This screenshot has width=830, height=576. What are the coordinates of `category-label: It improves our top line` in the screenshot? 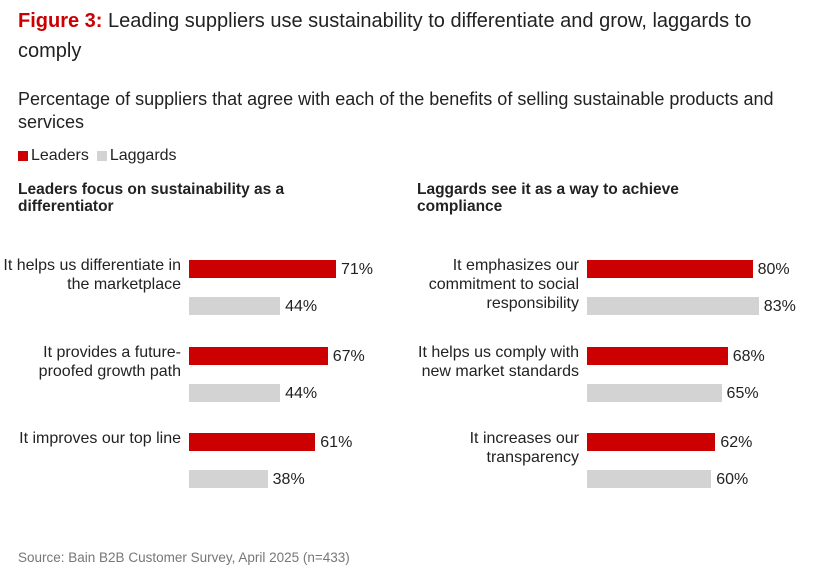 It's located at (100, 438).